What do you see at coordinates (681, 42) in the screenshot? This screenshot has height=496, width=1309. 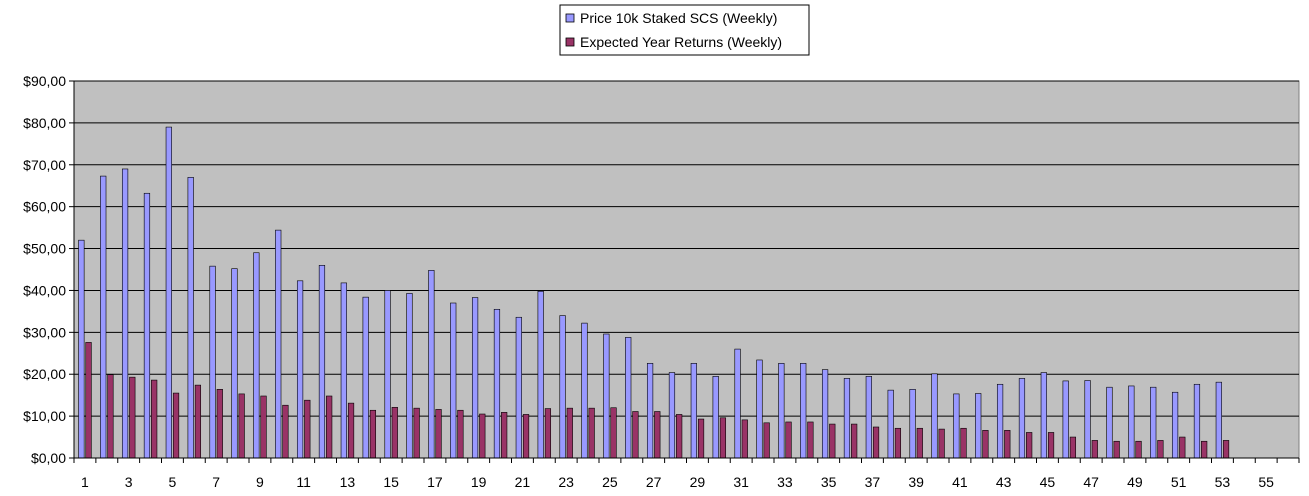 I see `legend-label-returns: Expected Year Returns (Weekly)` at bounding box center [681, 42].